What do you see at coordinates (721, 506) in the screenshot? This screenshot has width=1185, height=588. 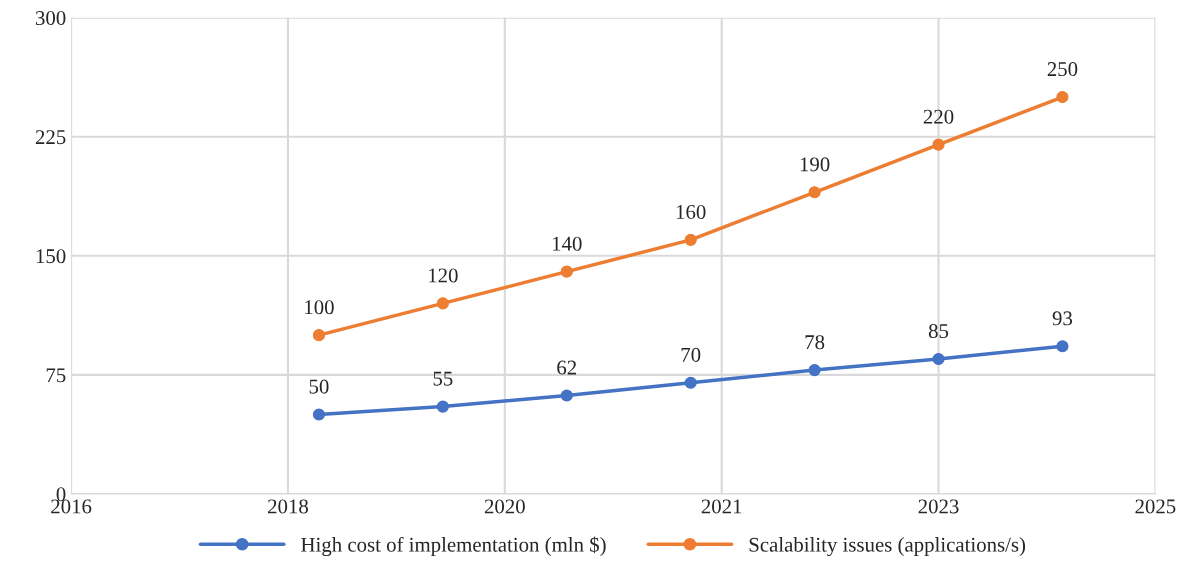 I see `x-tick-label: 2021` at bounding box center [721, 506].